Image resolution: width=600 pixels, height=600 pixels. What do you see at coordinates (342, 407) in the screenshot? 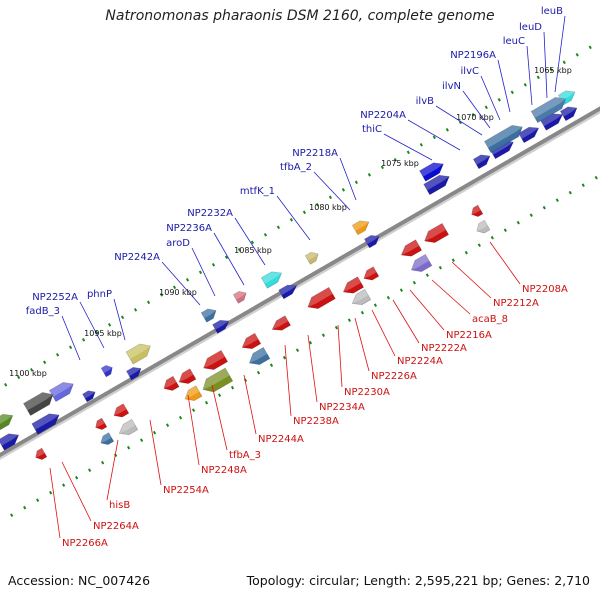
I see `reverse-gene-label: NP2234A` at bounding box center [342, 407].